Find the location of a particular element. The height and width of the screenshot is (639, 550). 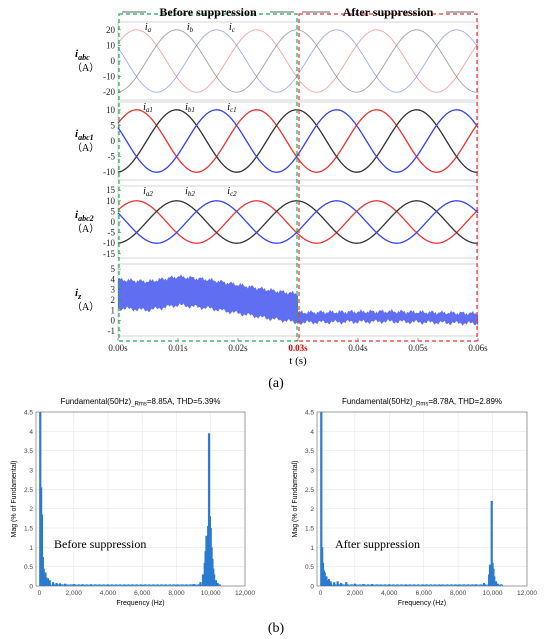

a-series-label-sub: a2 is located at coordinates (150, 194).